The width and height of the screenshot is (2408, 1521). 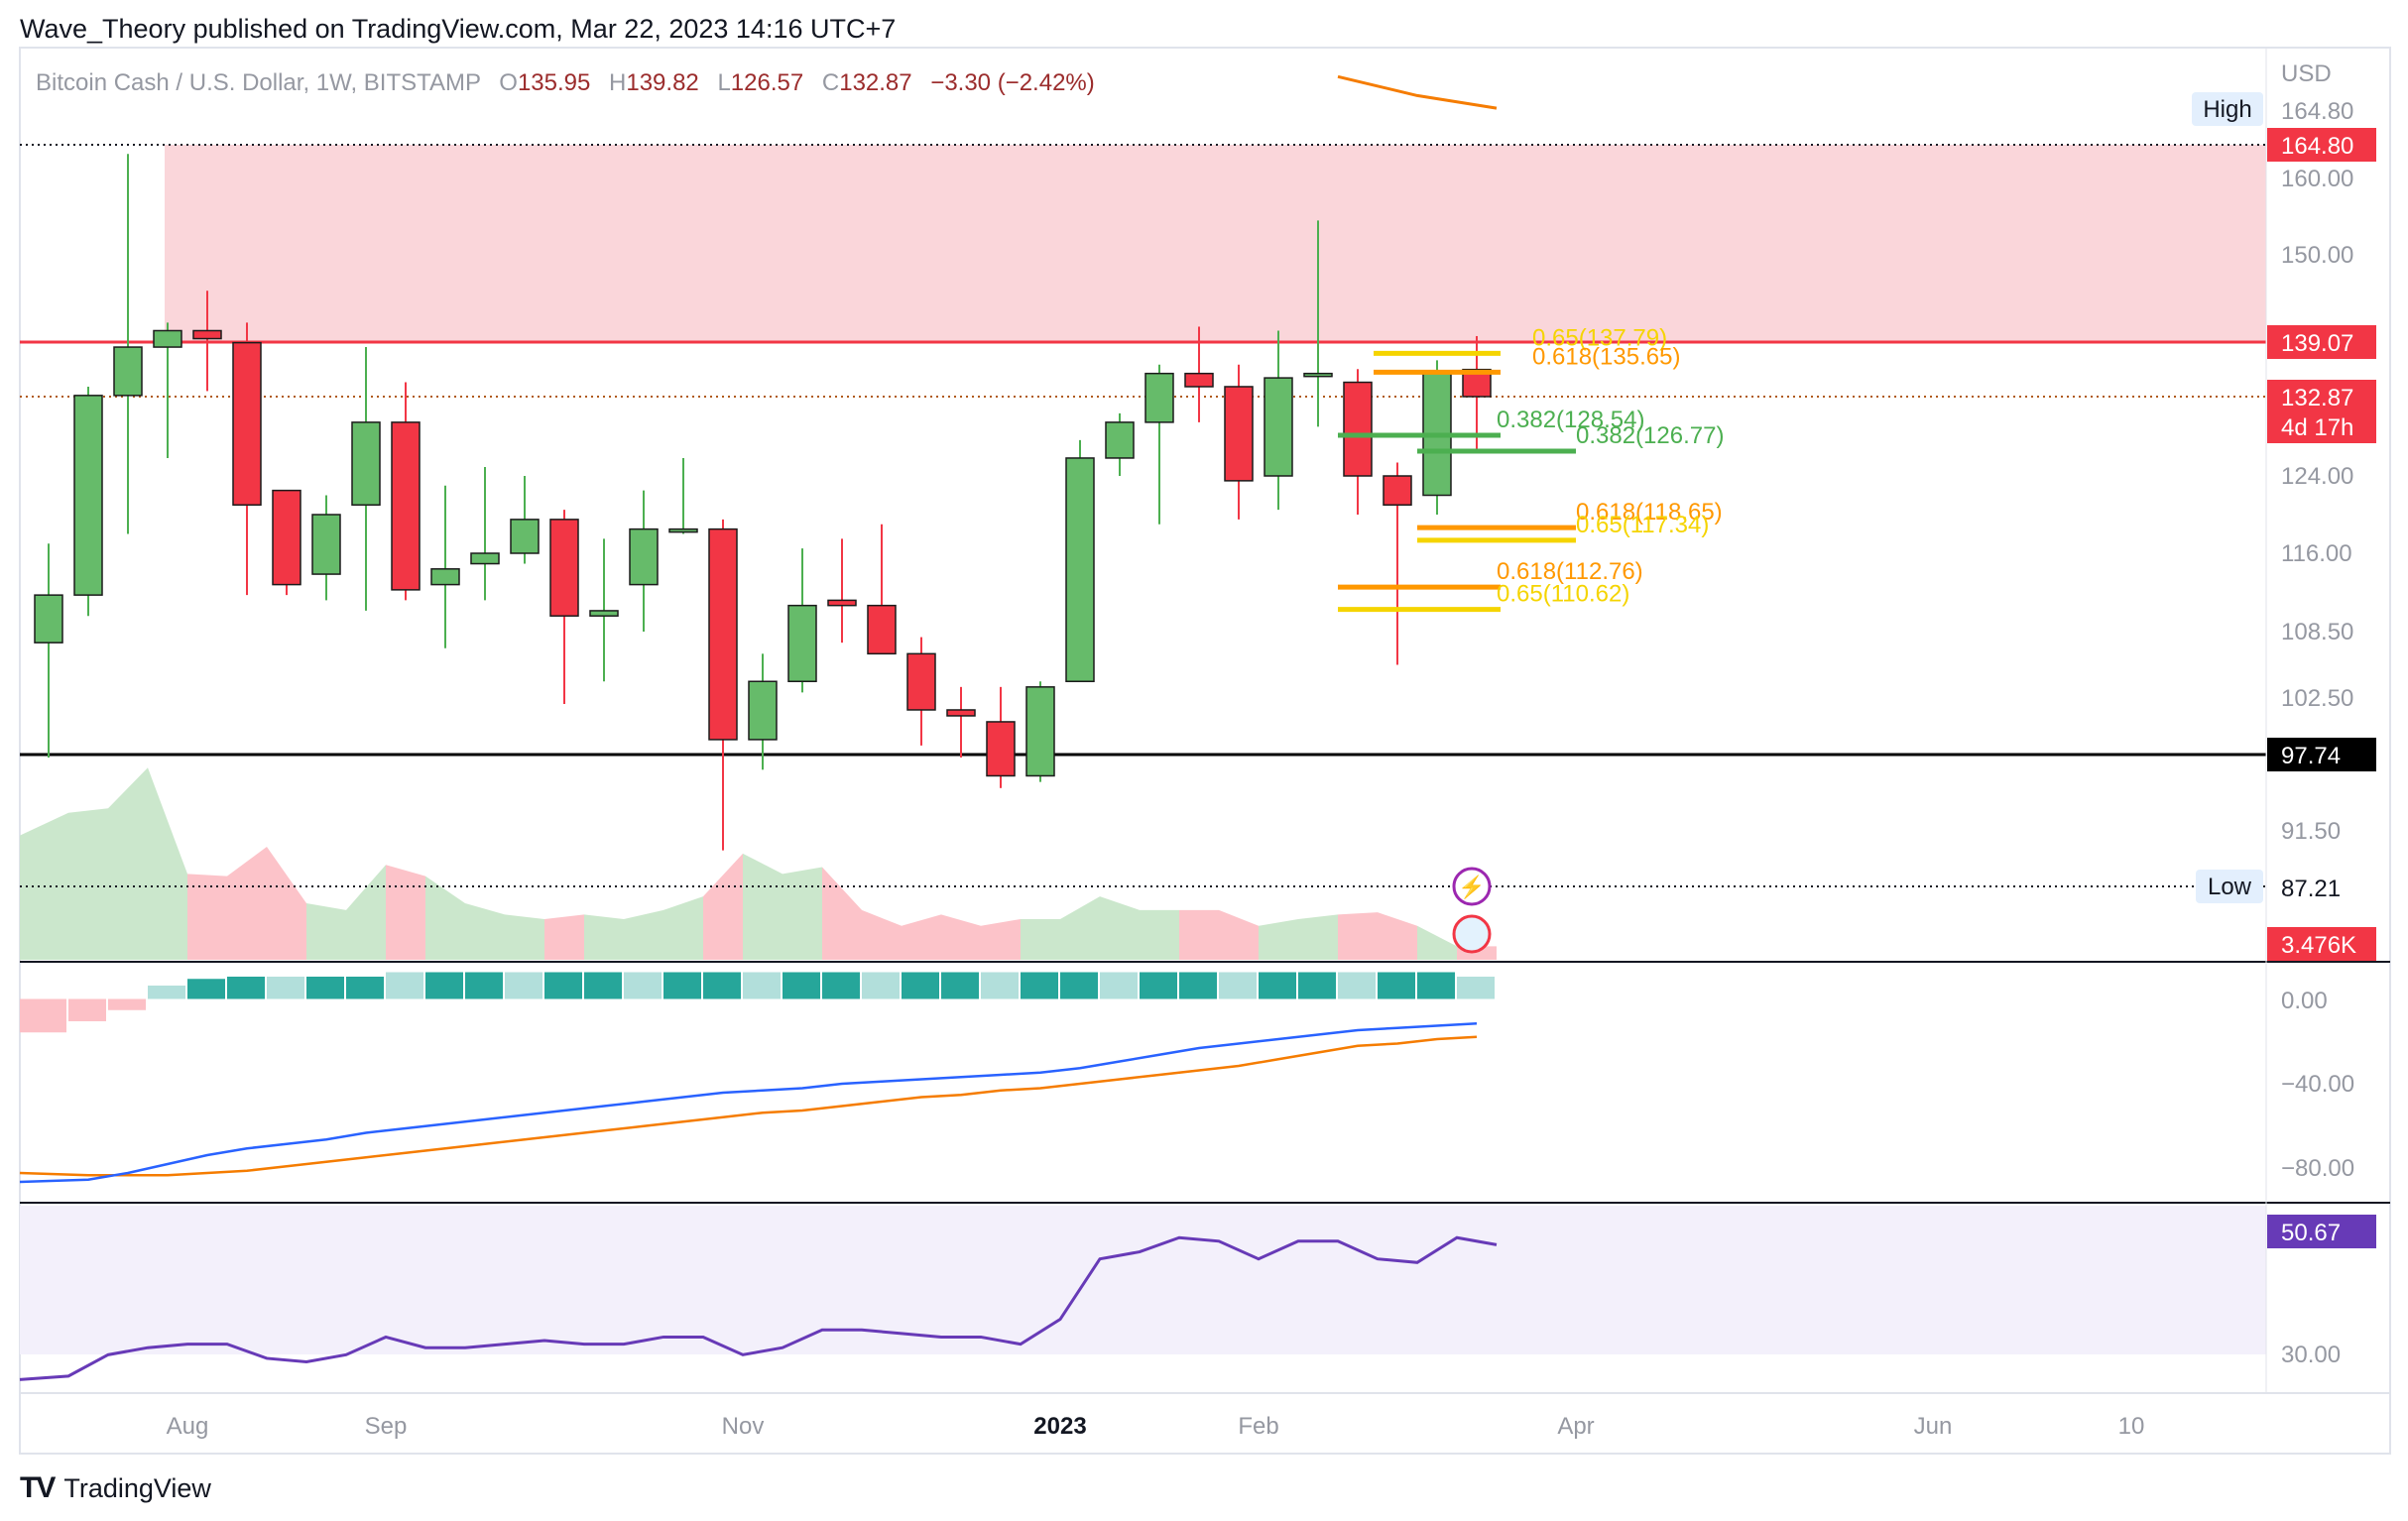 I want to click on macd-axis-tick: 0.00, so click(x=2305, y=1001).